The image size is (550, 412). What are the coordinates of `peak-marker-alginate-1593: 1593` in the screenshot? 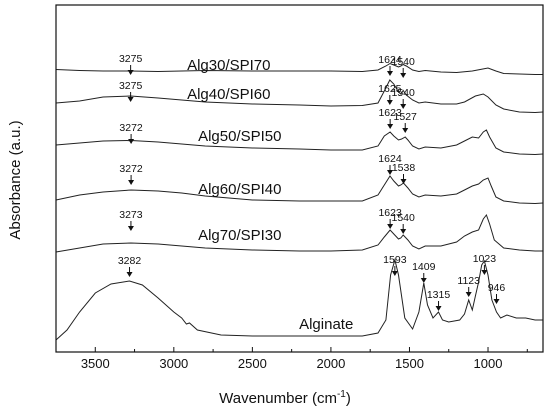 It's located at (395, 265).